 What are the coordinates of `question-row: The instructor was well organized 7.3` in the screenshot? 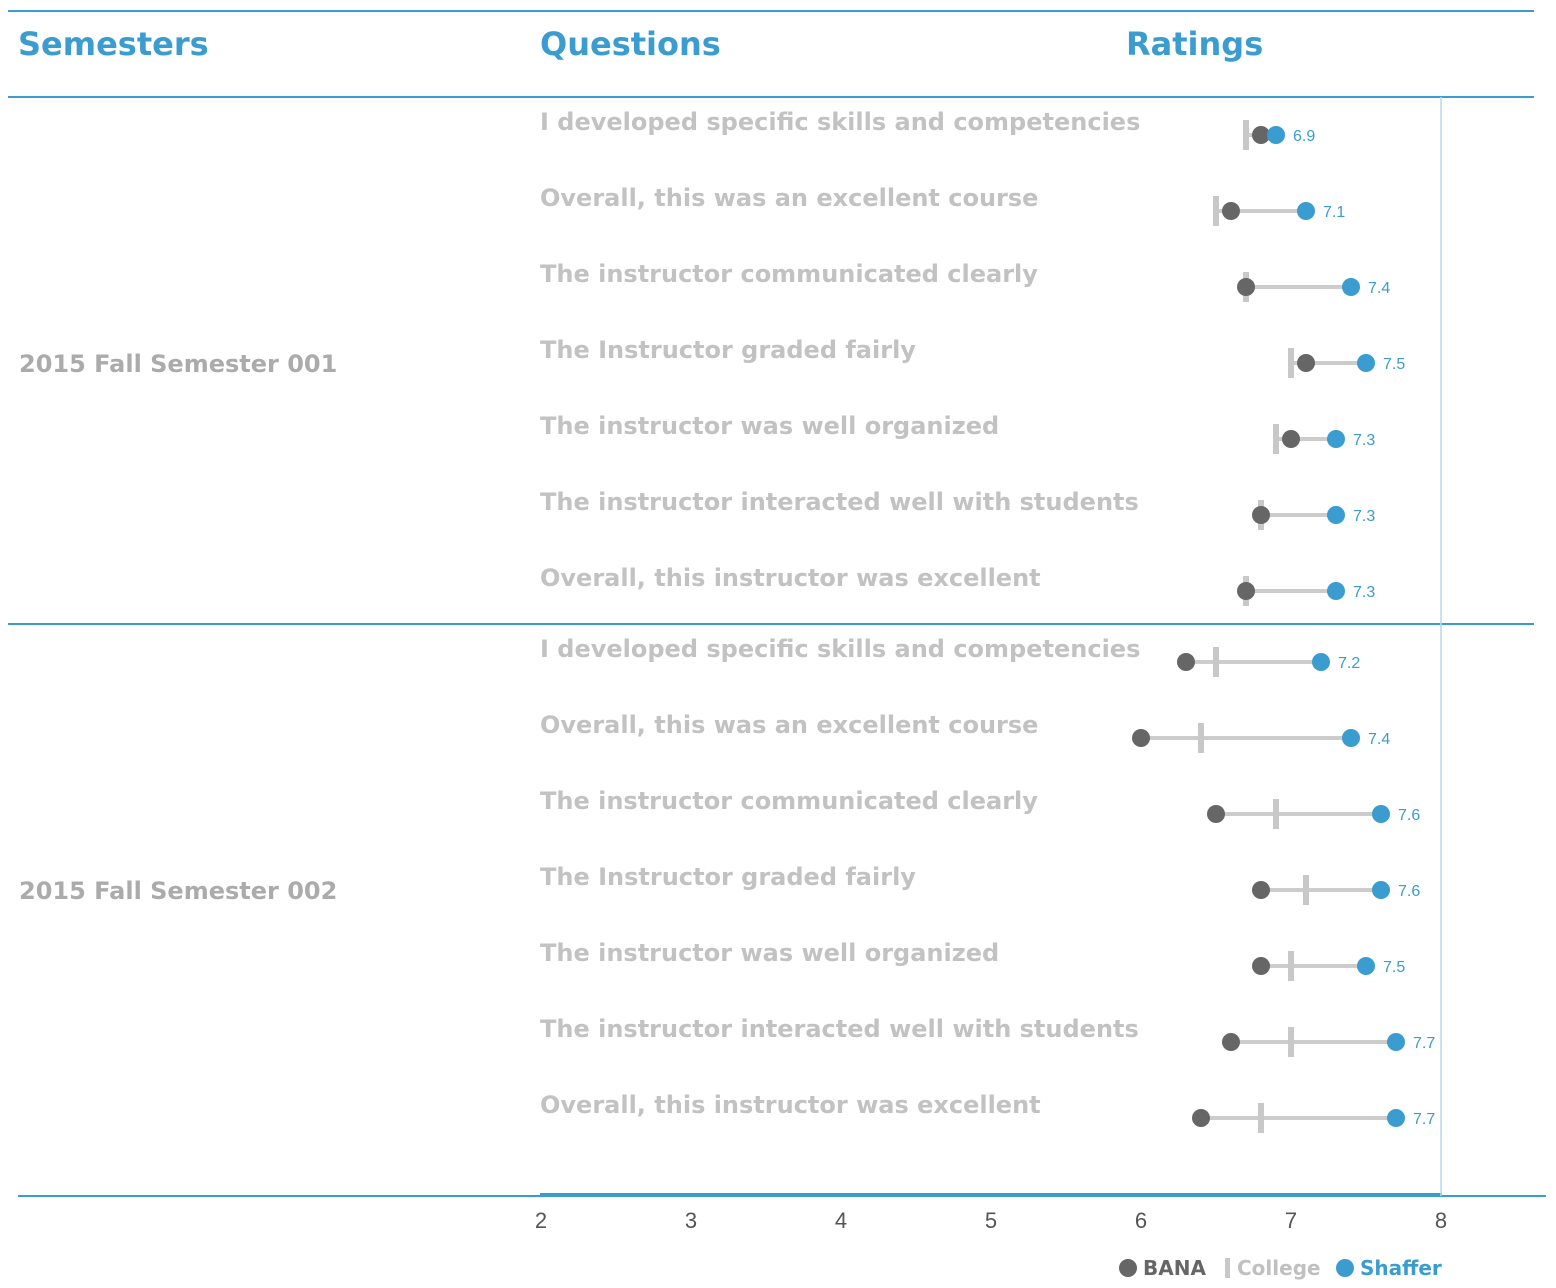 It's located at (957, 433).